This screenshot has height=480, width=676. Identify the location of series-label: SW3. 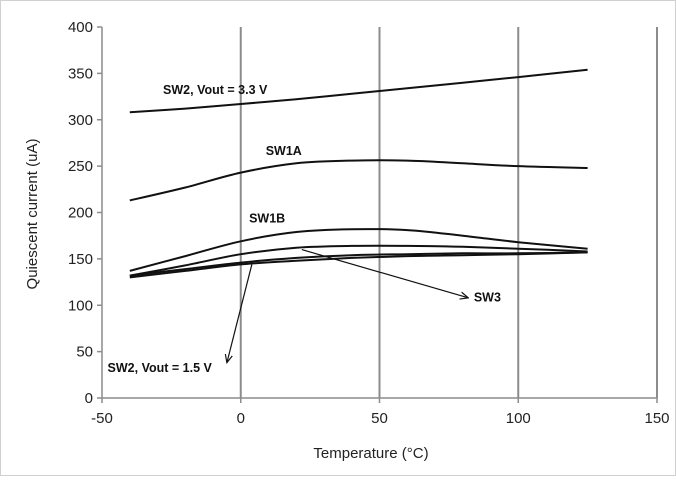
(487, 298).